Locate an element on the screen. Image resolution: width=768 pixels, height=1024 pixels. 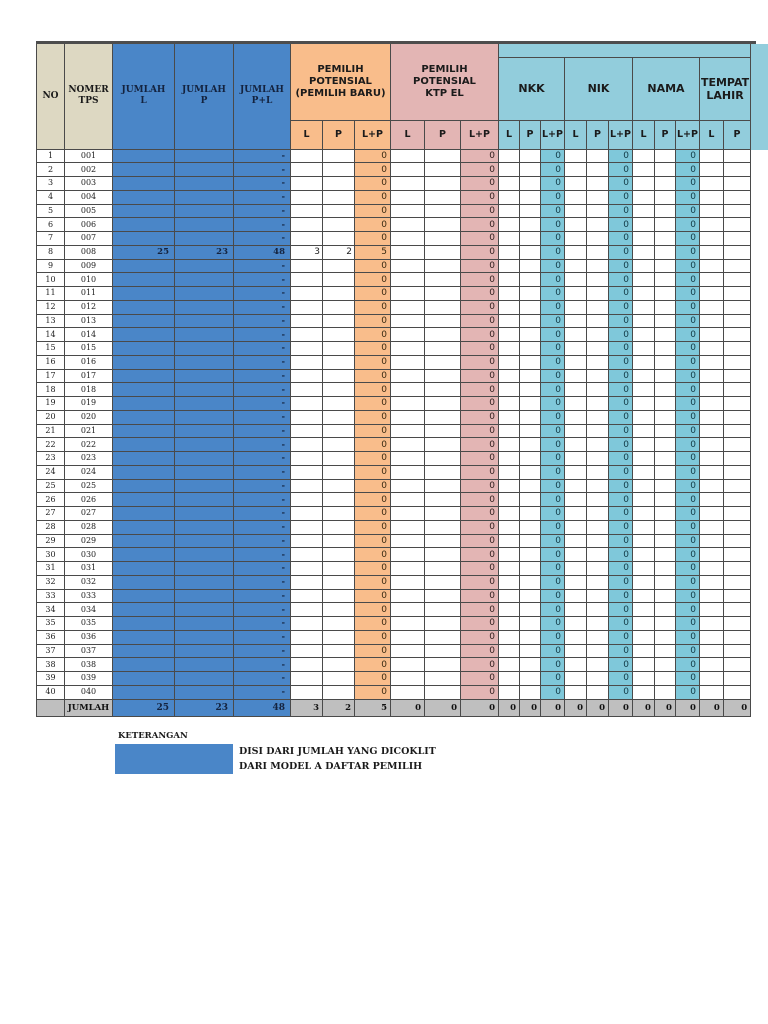
table-row: 16 016 - 0 0 0 0 0 is located at coordinates (394, 362).